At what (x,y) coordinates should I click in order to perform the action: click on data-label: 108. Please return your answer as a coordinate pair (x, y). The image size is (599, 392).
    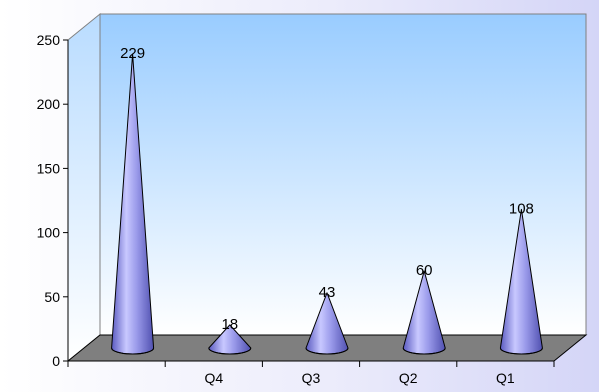
    Looking at the image, I should click on (521, 208).